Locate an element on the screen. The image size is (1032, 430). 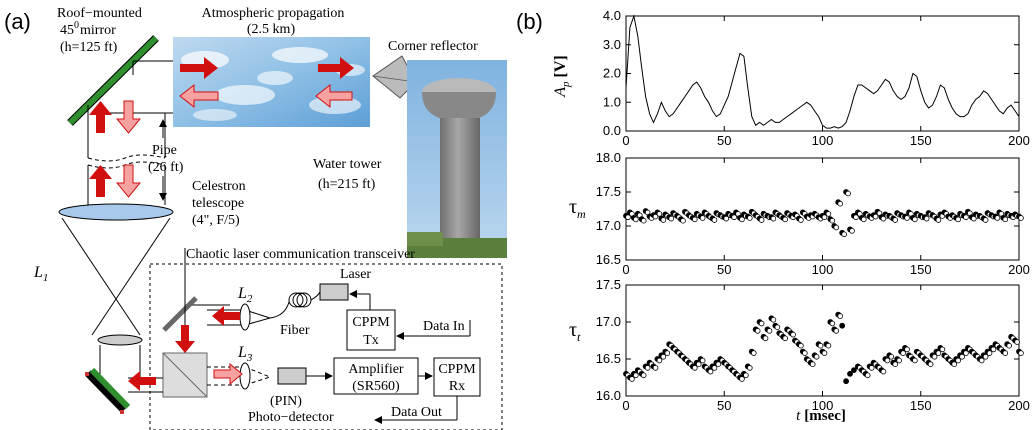
cppm-rx-label-2: Rx is located at coordinates (457, 386).